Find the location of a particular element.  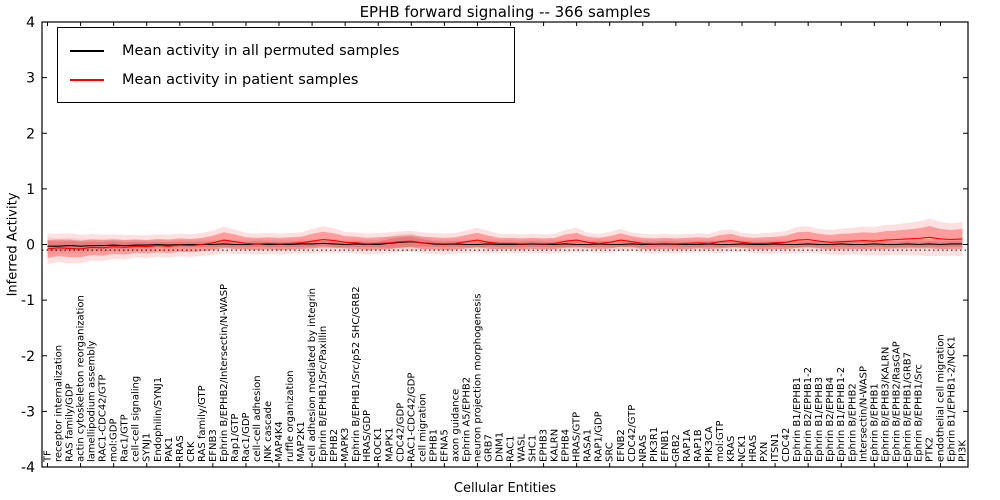

x-tick-label: ITSN1 is located at coordinates (775, 447).